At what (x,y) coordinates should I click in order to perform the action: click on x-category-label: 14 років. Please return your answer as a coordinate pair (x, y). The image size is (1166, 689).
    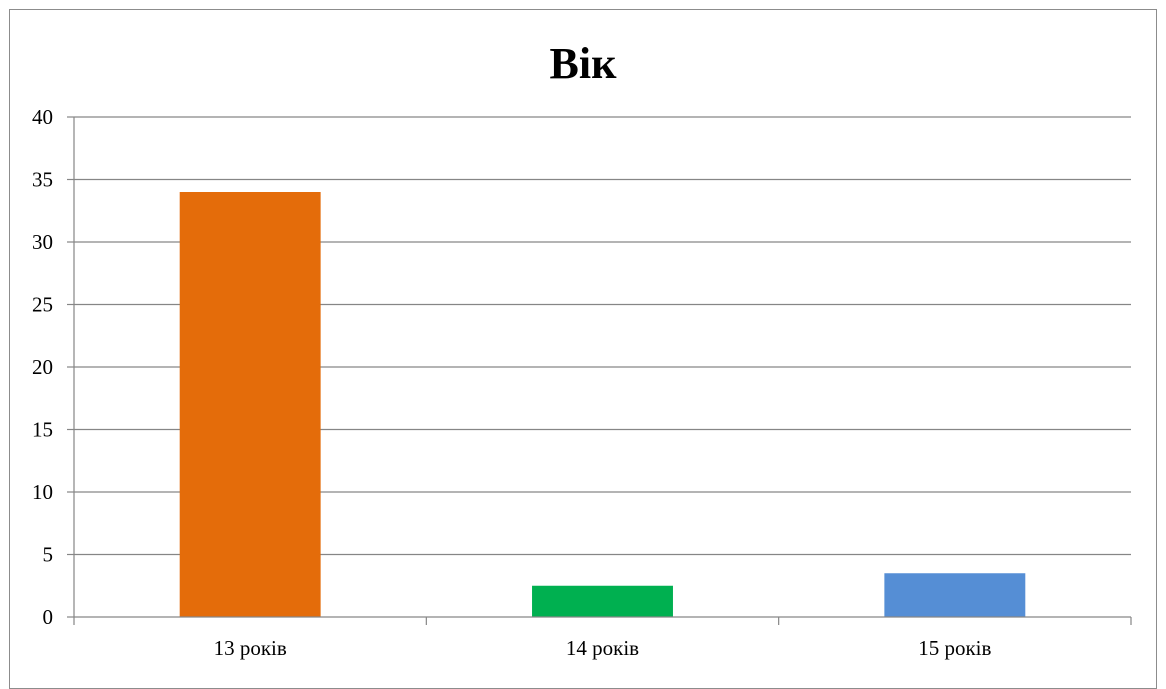
    Looking at the image, I should click on (602, 648).